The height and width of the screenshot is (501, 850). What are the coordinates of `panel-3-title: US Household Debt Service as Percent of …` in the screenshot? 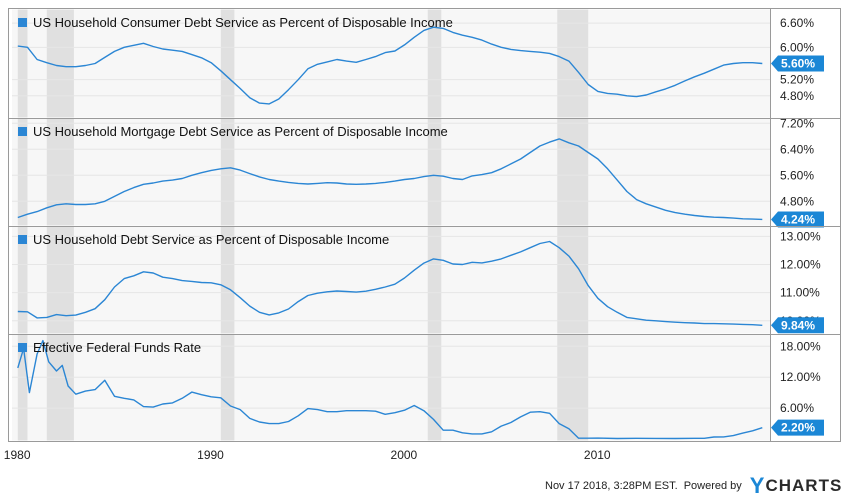 It's located at (211, 239).